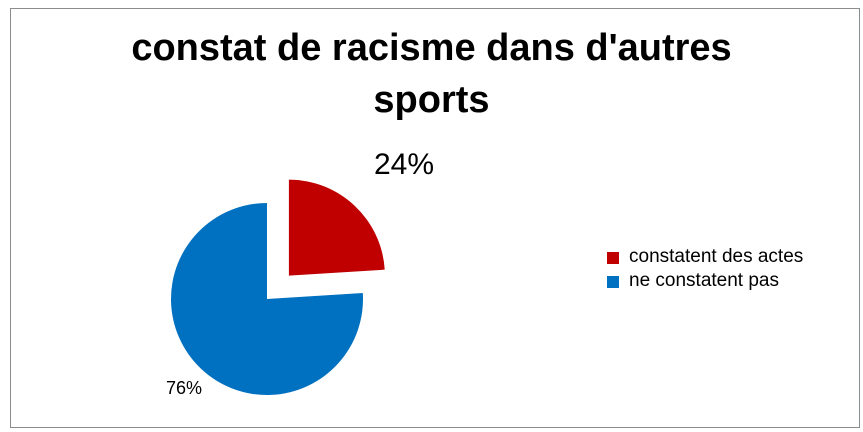 This screenshot has height=432, width=863. Describe the element at coordinates (431, 100) in the screenshot. I see `chart-title-line-2: sports` at that location.